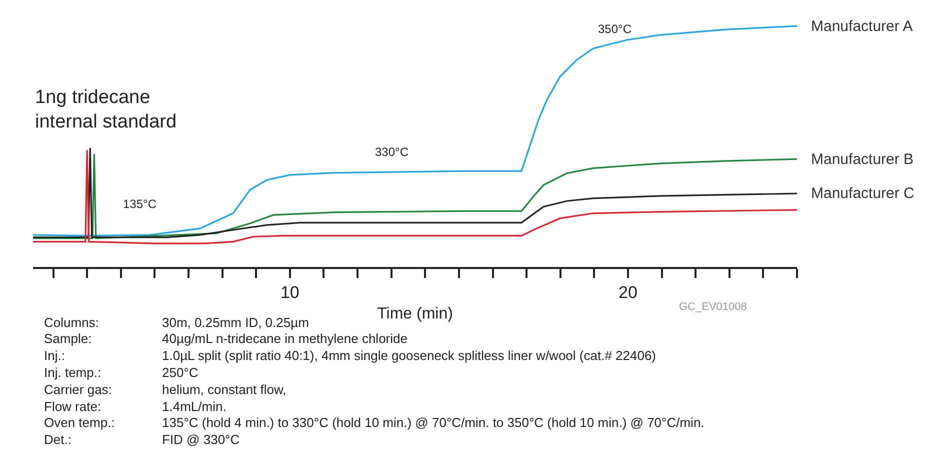  What do you see at coordinates (628, 292) in the screenshot?
I see `x-tick-label: 20` at bounding box center [628, 292].